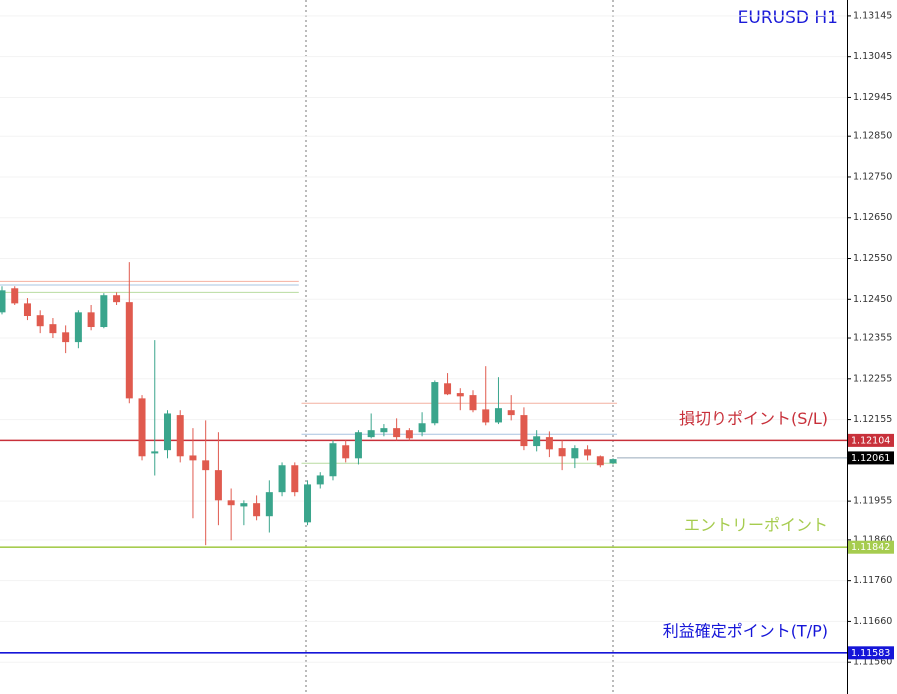  I want to click on last-price-label: 1.12061, so click(870, 458).